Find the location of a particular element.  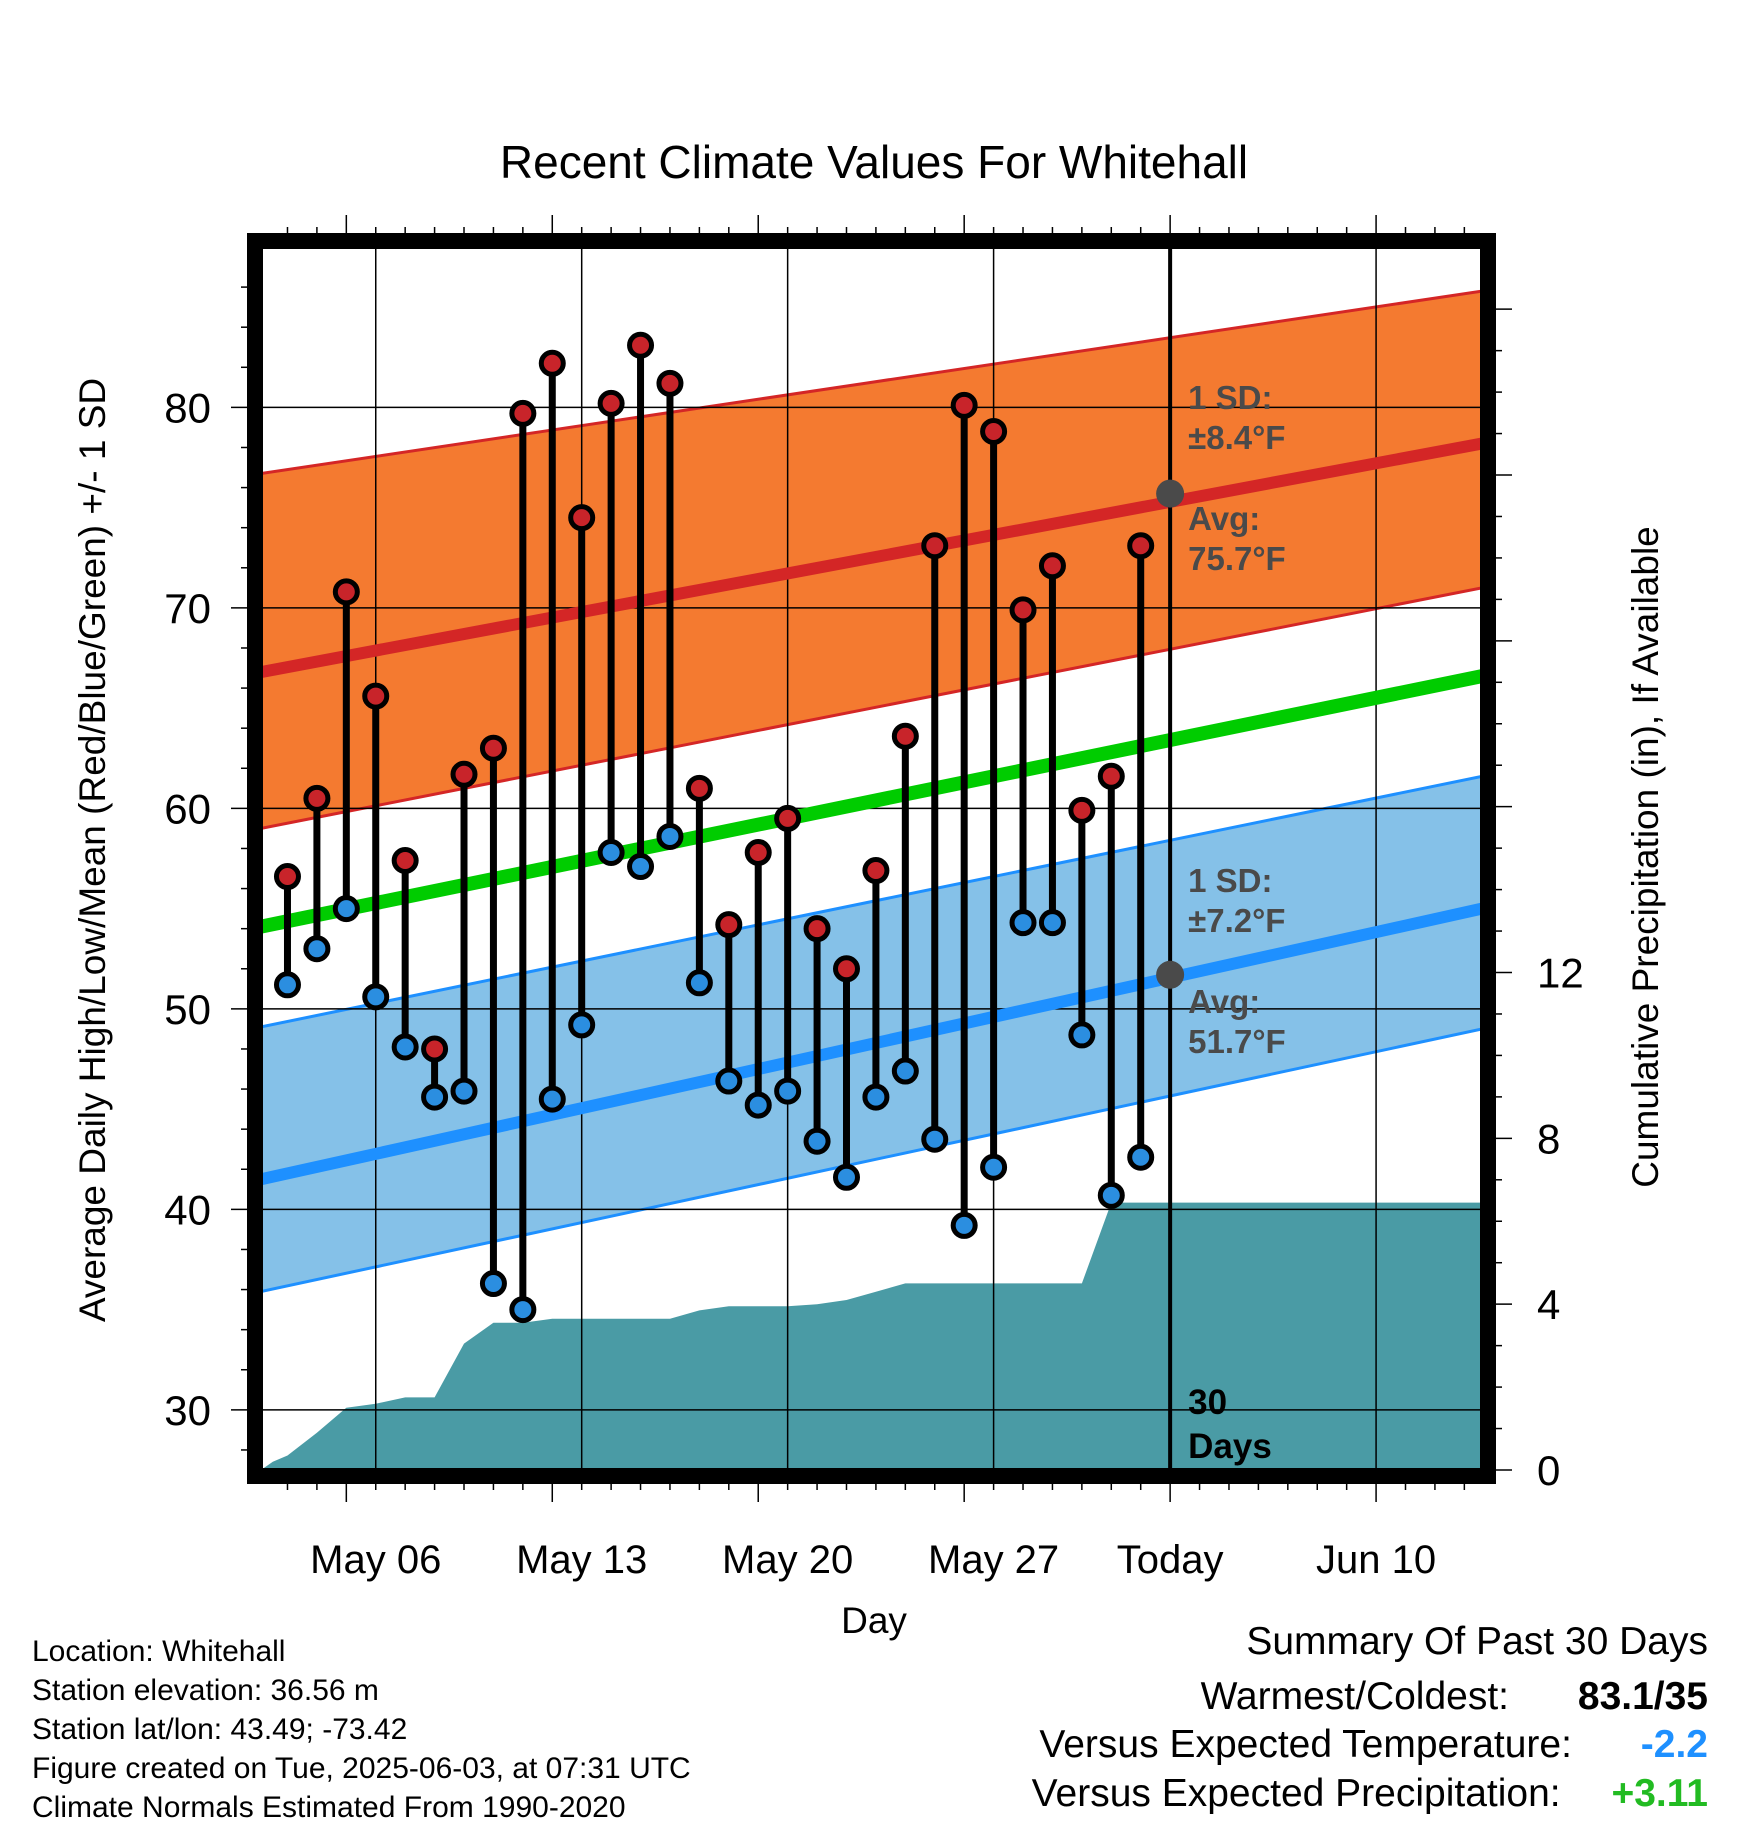

y-tick-label: 40 is located at coordinates (187, 1209).